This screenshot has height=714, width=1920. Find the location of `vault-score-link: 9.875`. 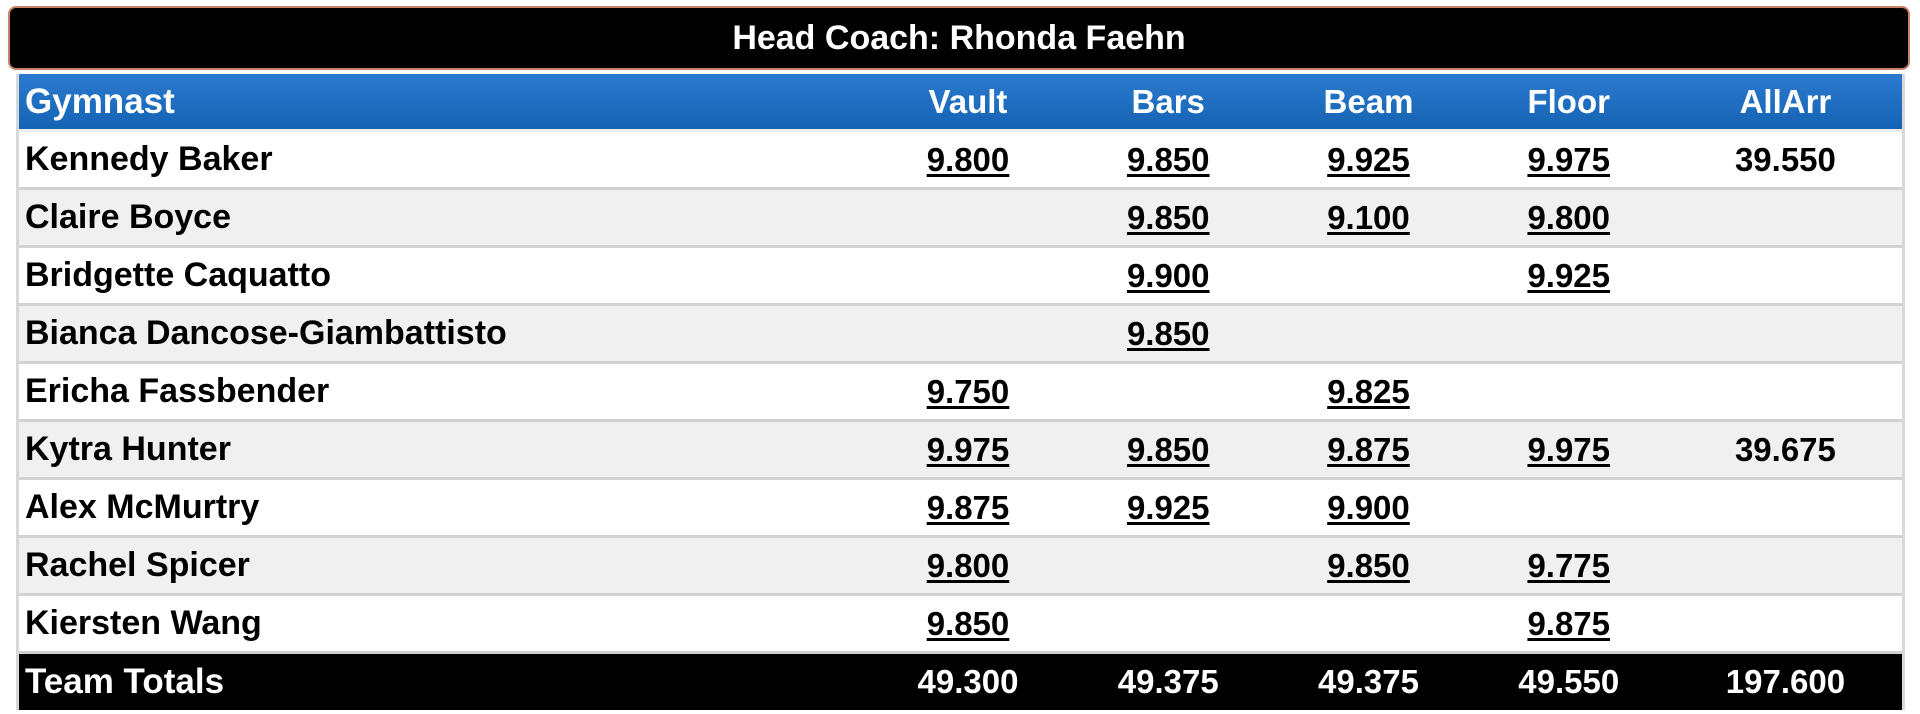

vault-score-link: 9.875 is located at coordinates (968, 507).